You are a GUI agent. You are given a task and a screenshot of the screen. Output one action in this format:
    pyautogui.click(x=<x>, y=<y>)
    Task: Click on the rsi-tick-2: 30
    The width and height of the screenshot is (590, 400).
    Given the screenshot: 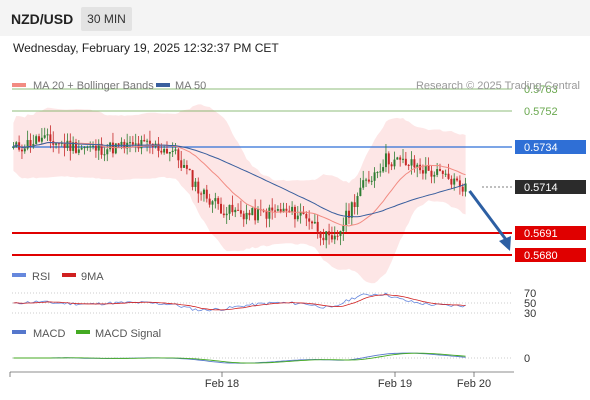 What is the action you would take?
    pyautogui.click(x=530, y=314)
    